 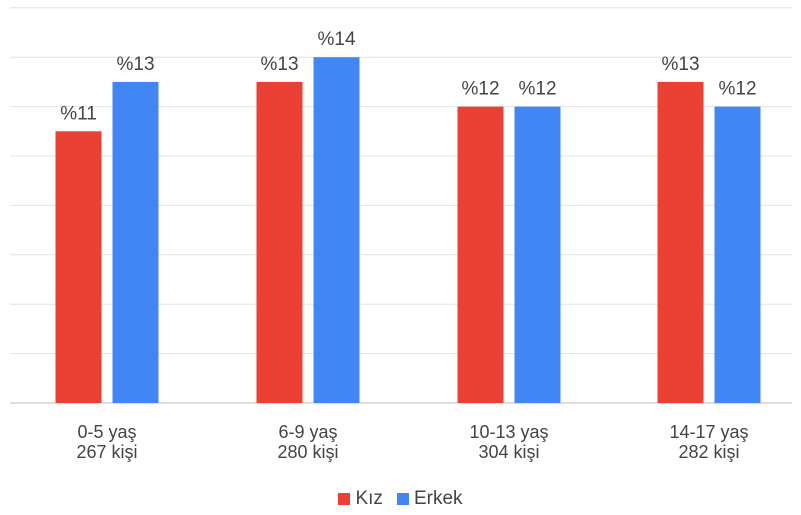 I want to click on data-label-kız-2: %12, so click(x=480, y=89).